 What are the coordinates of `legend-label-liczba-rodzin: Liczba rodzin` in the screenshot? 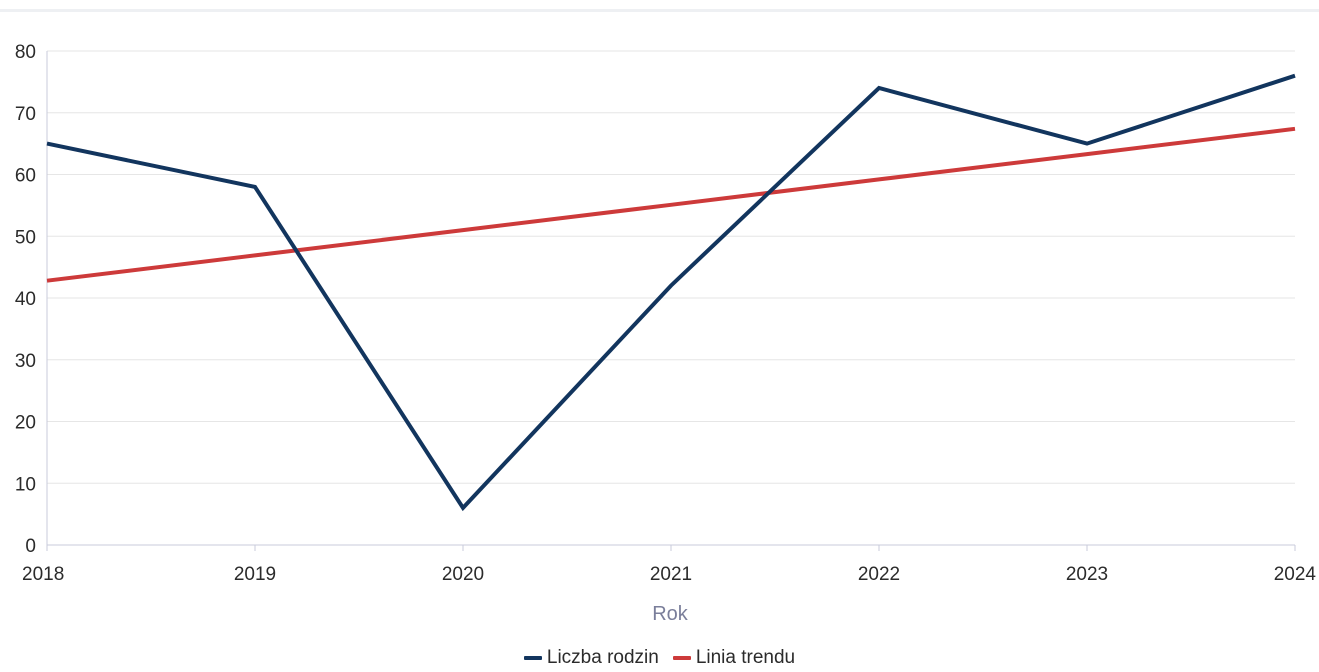 It's located at (602, 657).